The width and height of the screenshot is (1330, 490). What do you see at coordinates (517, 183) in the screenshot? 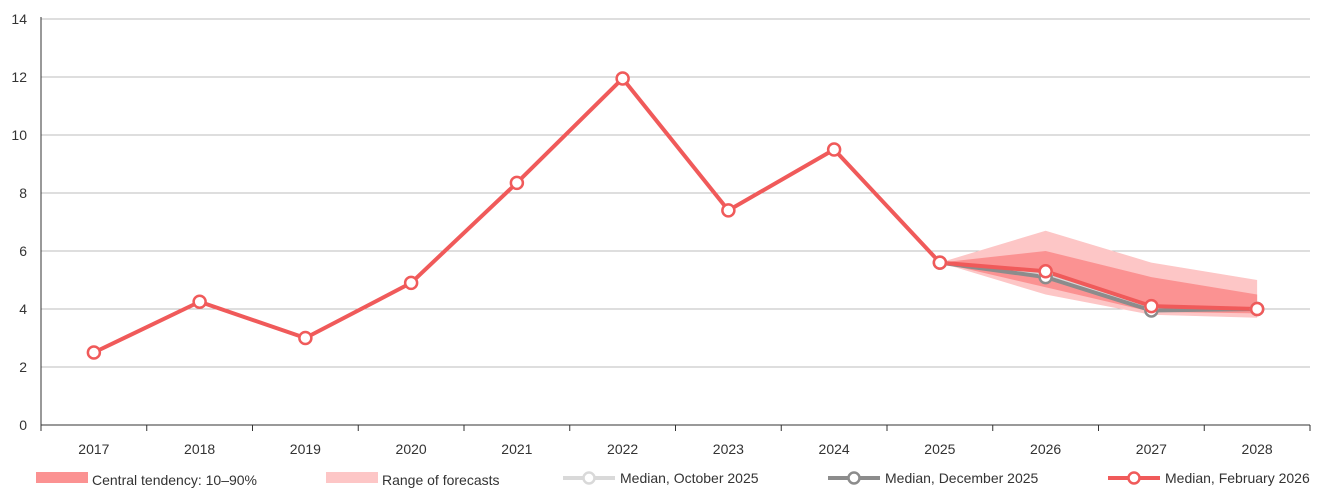
I see `data-point-2-2021` at bounding box center [517, 183].